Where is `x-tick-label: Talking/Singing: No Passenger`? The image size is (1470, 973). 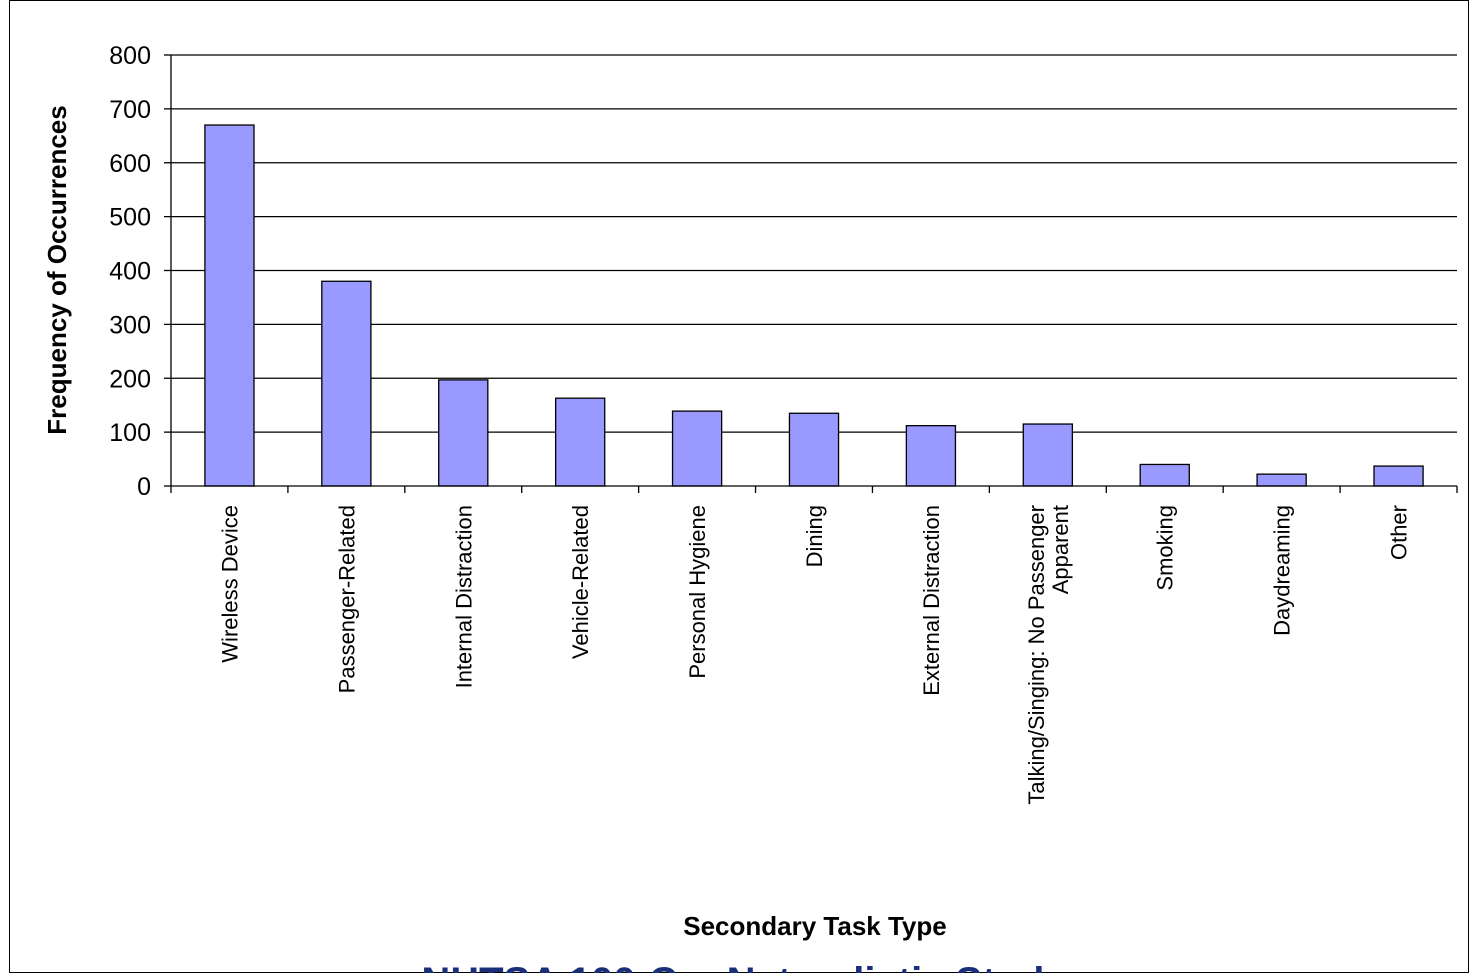 x-tick-label: Talking/Singing: No Passenger is located at coordinates (1036, 655).